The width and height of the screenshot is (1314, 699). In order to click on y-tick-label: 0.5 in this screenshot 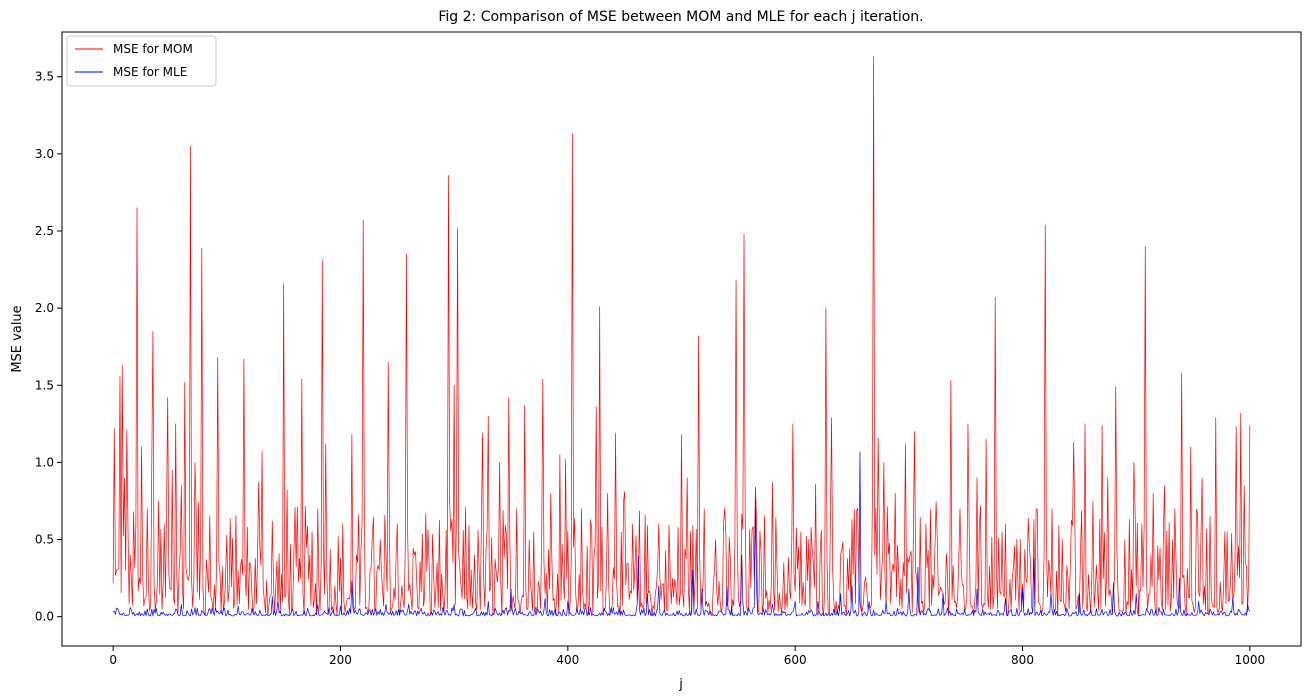, I will do `click(44, 540)`.